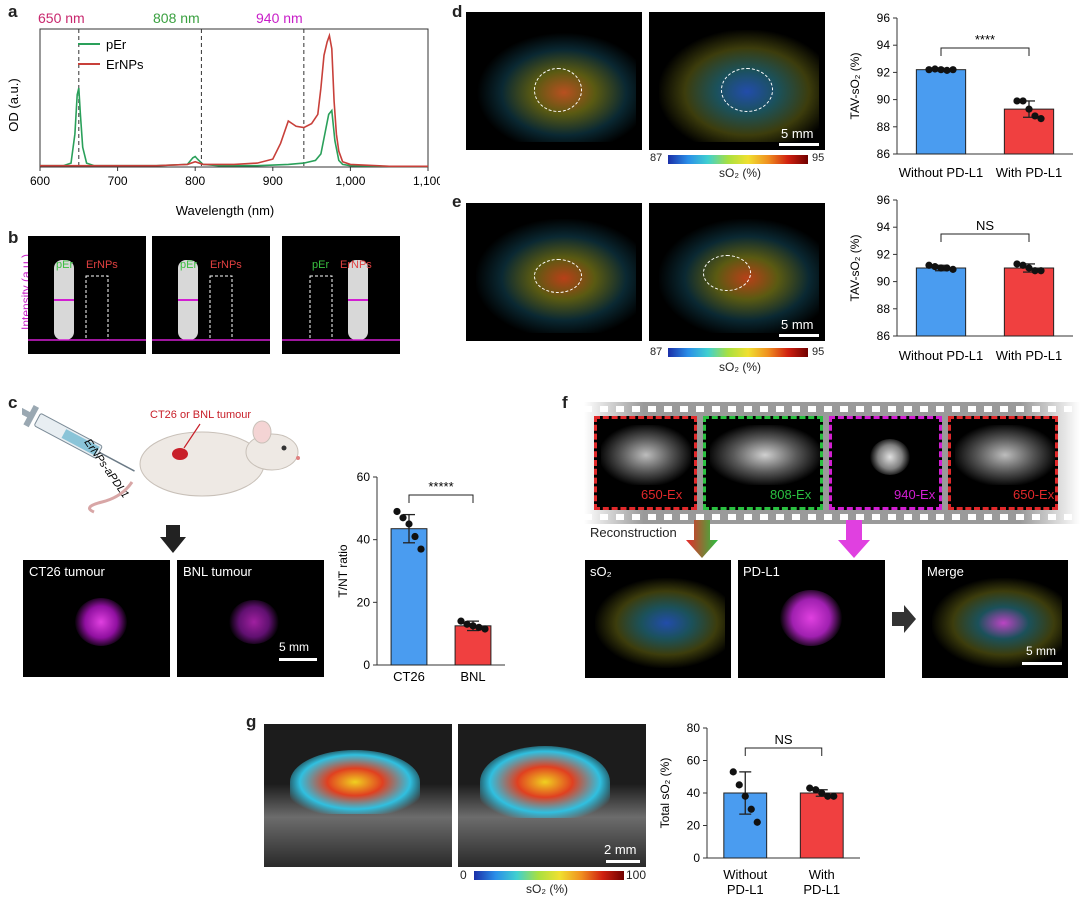  I want to click on y-tick-label: 20, so click(694, 826).